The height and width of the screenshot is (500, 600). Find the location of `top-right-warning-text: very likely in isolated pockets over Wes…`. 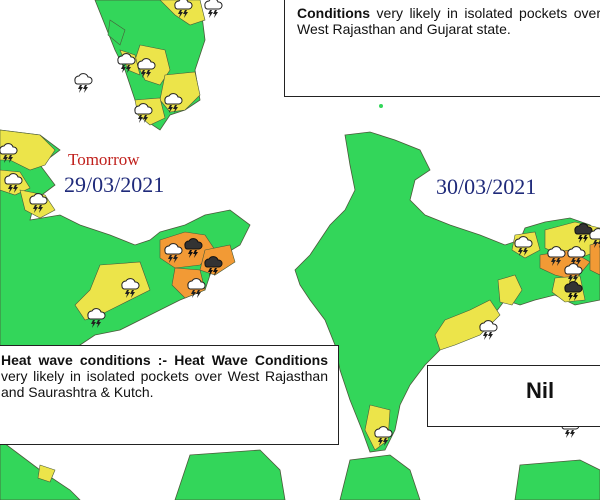

top-right-warning-text: very likely in isolated pockets over Wes… is located at coordinates (448, 21).